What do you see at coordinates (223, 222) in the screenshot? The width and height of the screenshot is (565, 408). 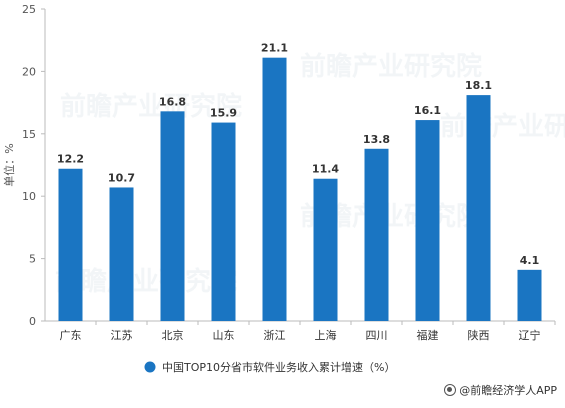 I see `bar-山东` at bounding box center [223, 222].